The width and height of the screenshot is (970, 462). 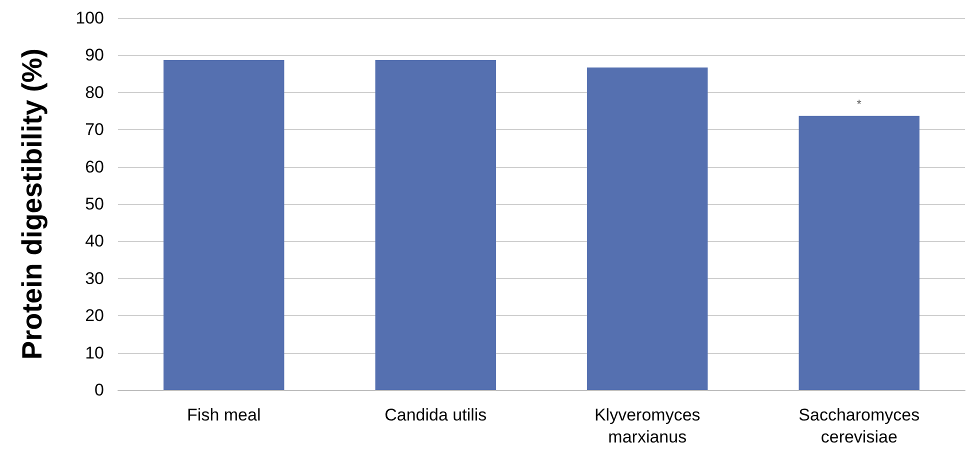 I want to click on y-tick-label: 20, so click(x=94, y=316).